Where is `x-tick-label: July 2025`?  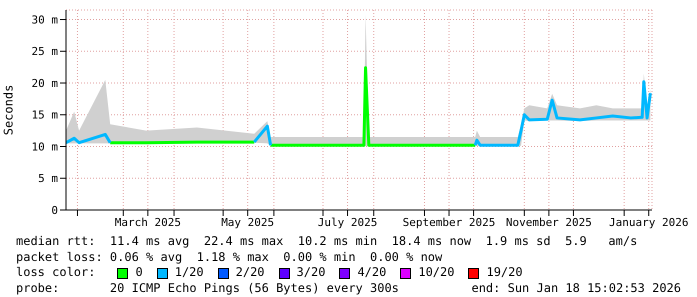 x-tick-label: July 2025 is located at coordinates (348, 222).